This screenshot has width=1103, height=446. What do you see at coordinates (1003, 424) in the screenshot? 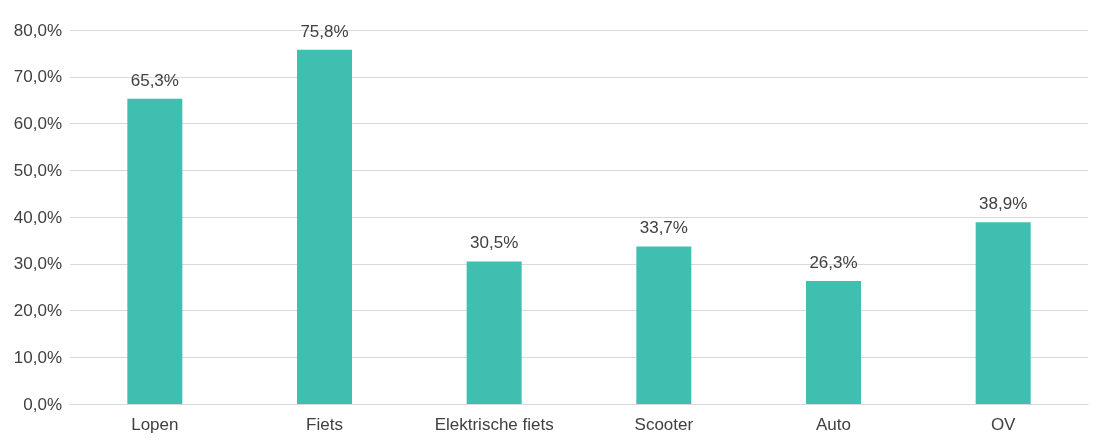
I see `x-tick-label: OV` at bounding box center [1003, 424].